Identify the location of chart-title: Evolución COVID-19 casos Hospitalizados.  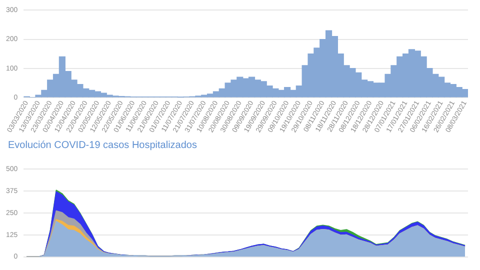
(102, 146).